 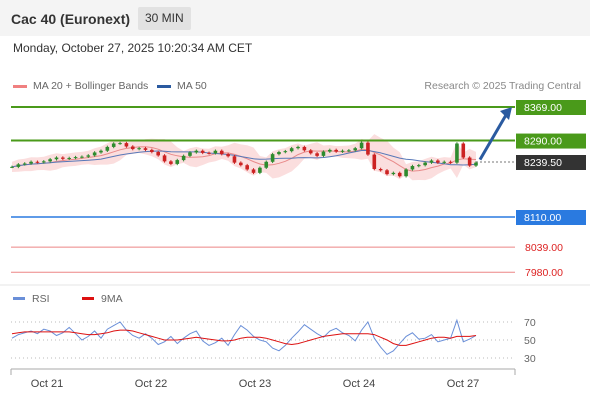 I want to click on legend-ma50: MA 50, so click(x=182, y=86).